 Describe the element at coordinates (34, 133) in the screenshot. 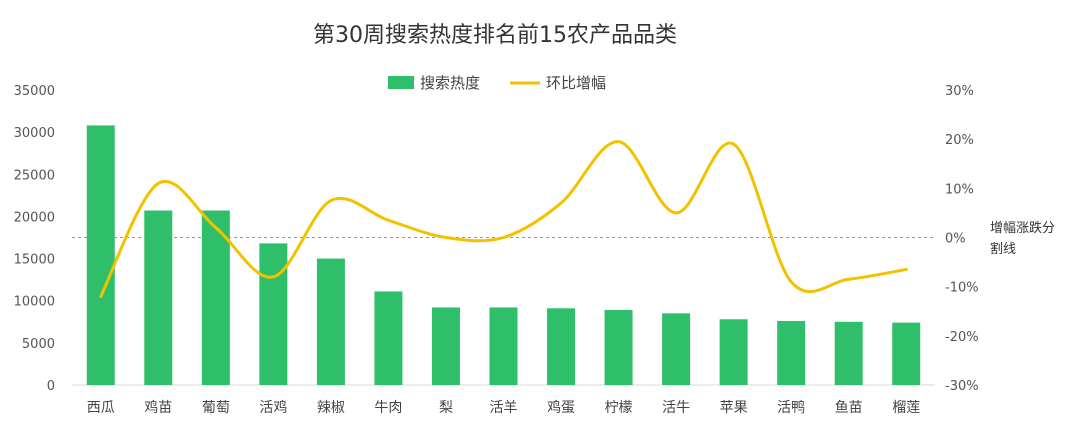

I see `y-left-tick-label: 30000` at that location.